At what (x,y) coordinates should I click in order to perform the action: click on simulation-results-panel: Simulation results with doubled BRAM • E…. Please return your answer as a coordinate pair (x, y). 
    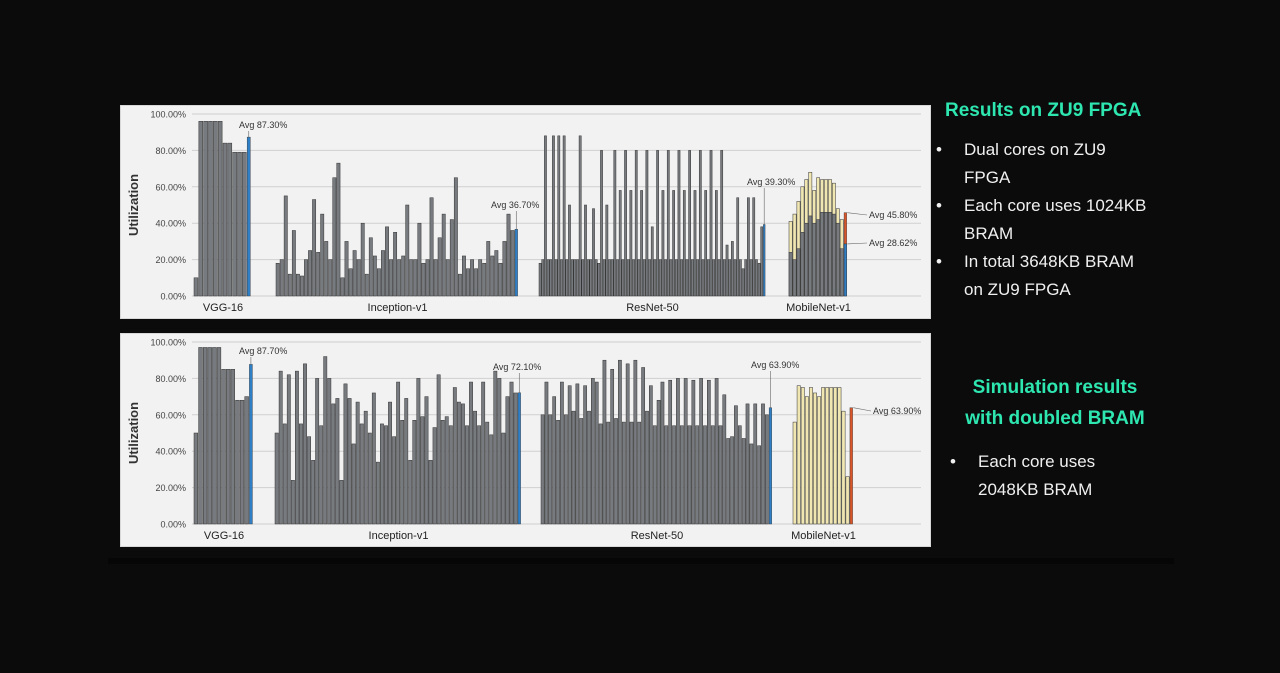
    Looking at the image, I should click on (1055, 438).